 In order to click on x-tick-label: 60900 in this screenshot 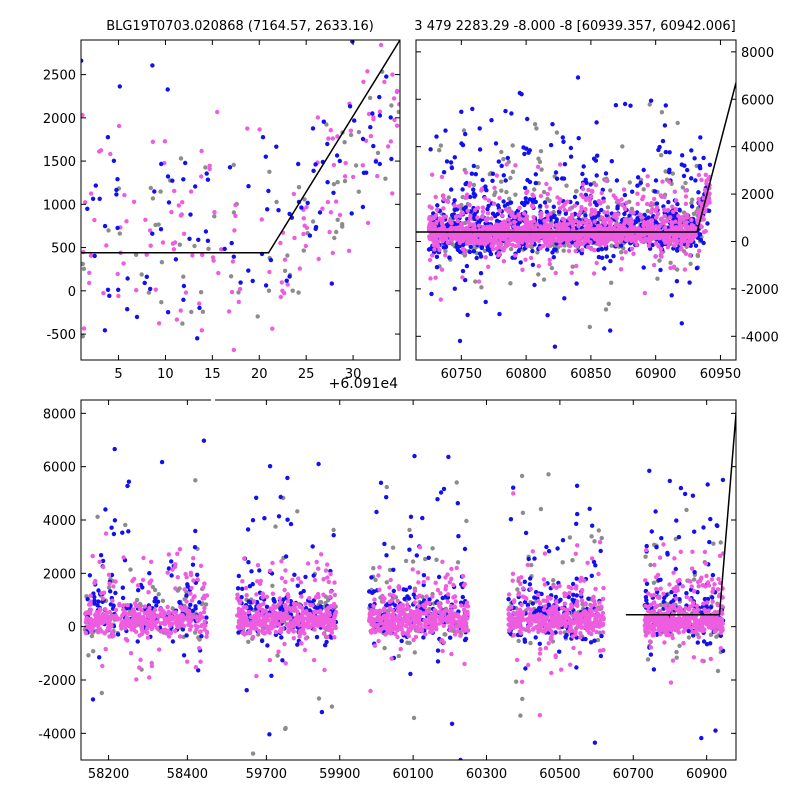, I will do `click(655, 374)`.